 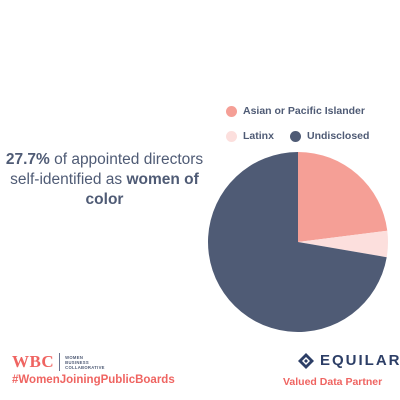 I want to click on headline-percent: 27.7%, so click(x=27, y=159).